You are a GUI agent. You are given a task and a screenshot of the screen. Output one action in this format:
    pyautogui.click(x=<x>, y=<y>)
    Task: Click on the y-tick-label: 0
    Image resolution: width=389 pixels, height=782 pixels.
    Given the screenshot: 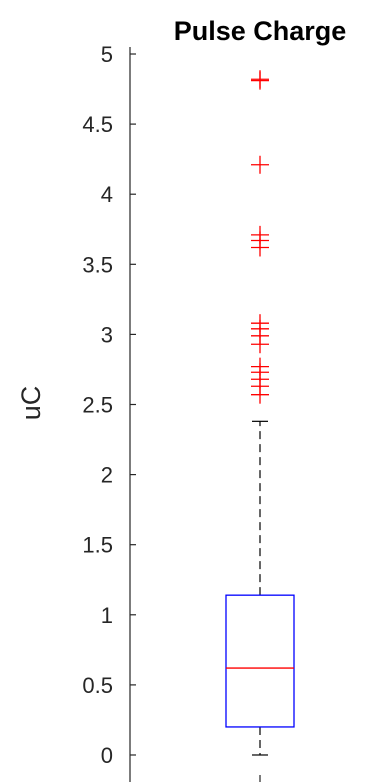 What is the action you would take?
    pyautogui.click(x=107, y=755)
    